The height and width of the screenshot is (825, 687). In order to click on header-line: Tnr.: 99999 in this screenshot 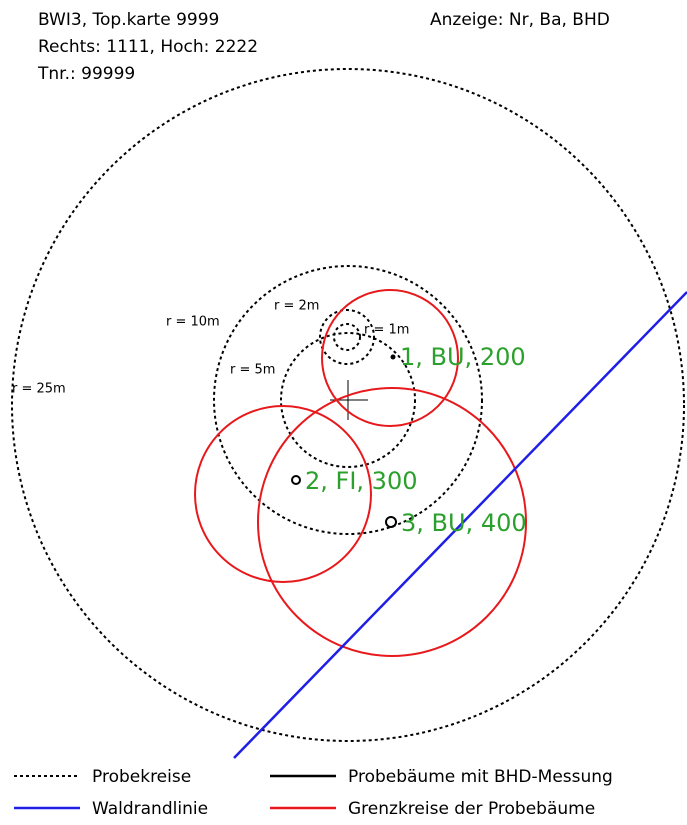, I will do `click(86, 74)`.